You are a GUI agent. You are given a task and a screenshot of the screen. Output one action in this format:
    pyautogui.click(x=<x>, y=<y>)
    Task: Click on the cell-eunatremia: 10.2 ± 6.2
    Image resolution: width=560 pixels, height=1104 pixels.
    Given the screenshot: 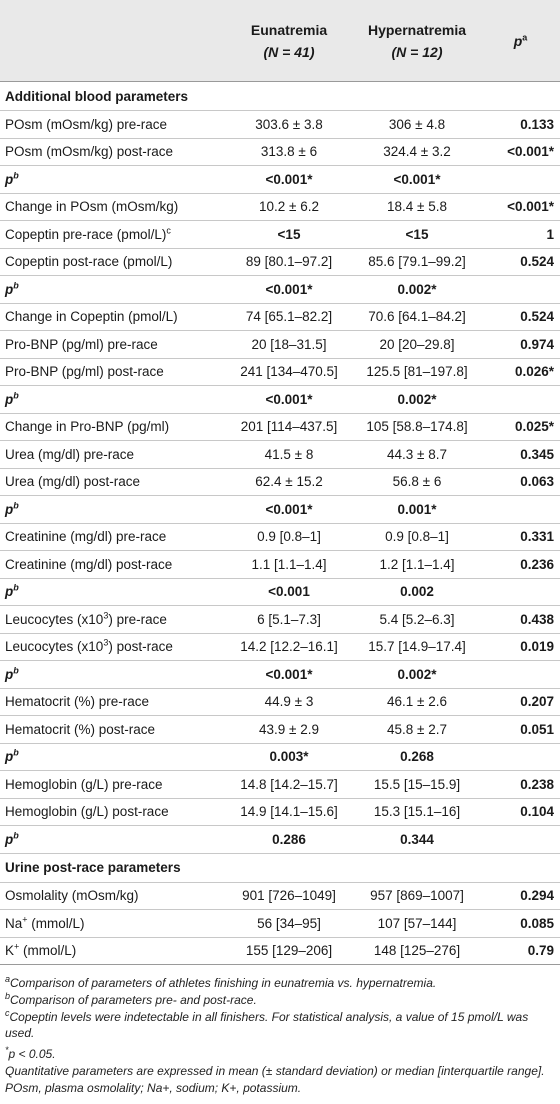 What is the action you would take?
    pyautogui.click(x=289, y=207)
    